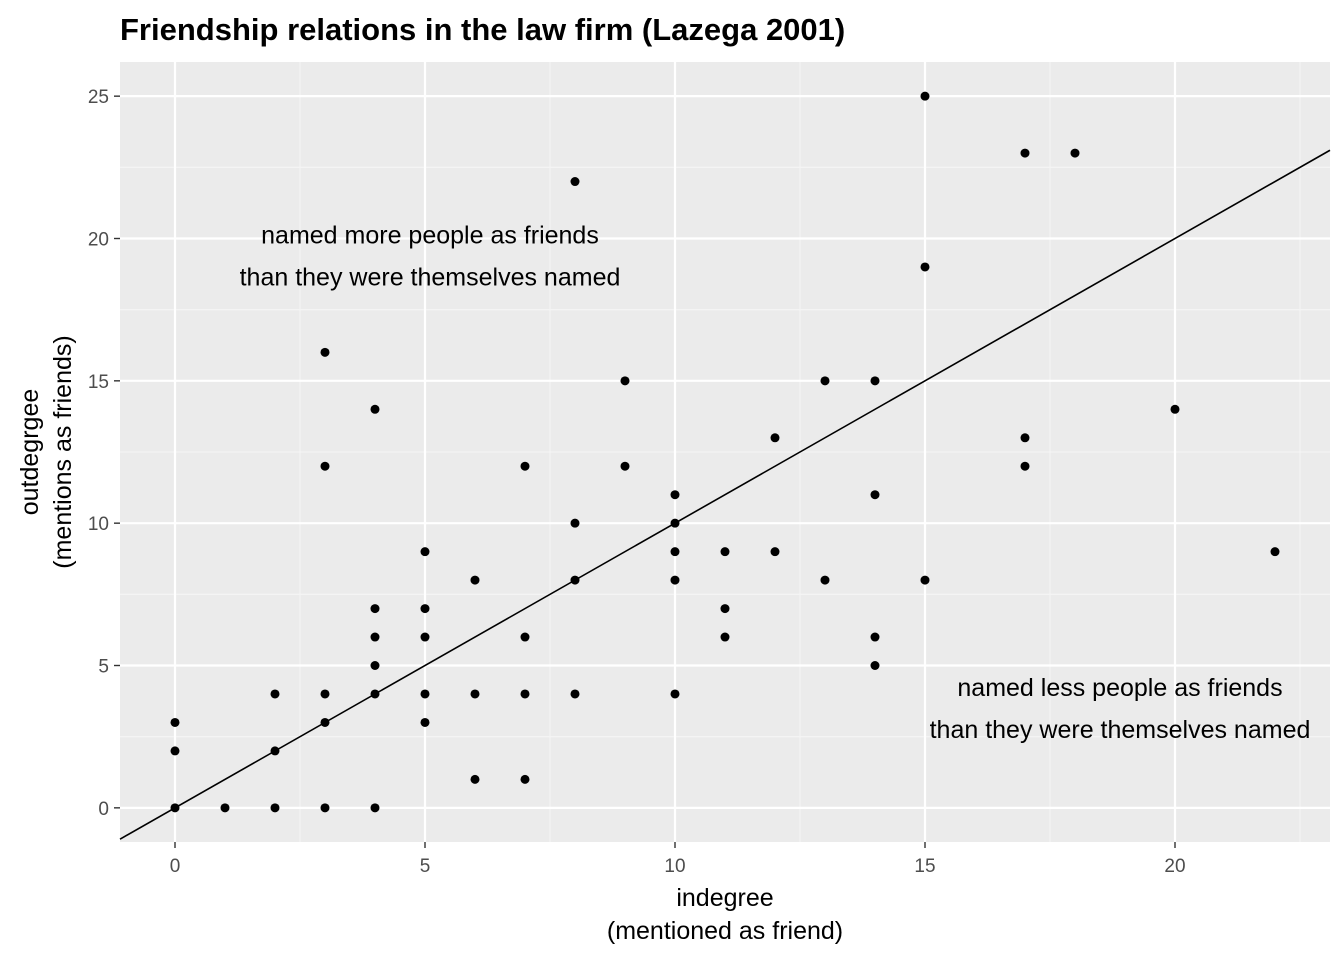  What do you see at coordinates (430, 278) in the screenshot?
I see `annotation-1-line-2: than they were themselves named` at bounding box center [430, 278].